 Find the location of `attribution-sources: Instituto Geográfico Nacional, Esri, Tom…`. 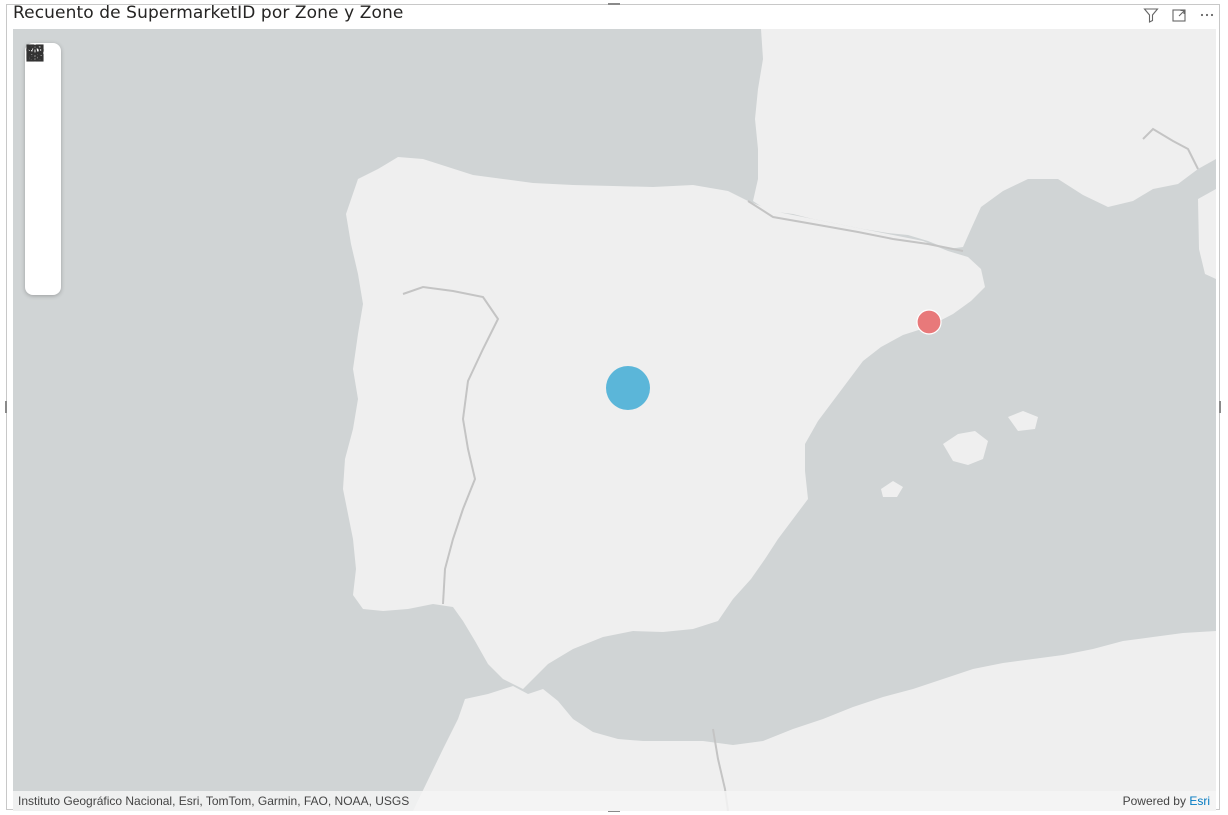

attribution-sources: Instituto Geográfico Nacional, Esri, Tom… is located at coordinates (214, 801).